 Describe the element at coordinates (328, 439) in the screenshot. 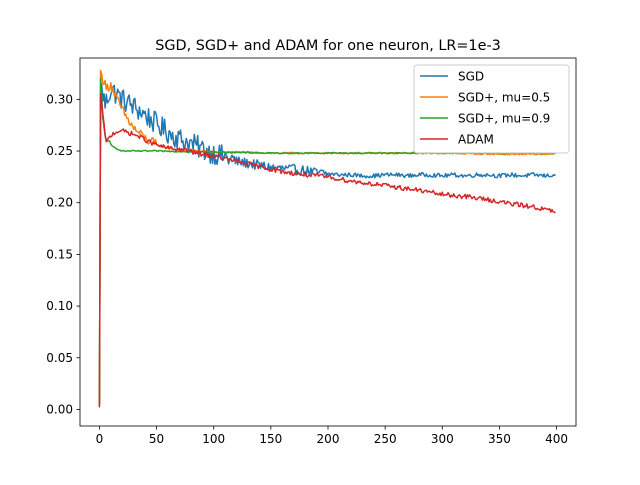

I see `x-tick-label: 200` at that location.